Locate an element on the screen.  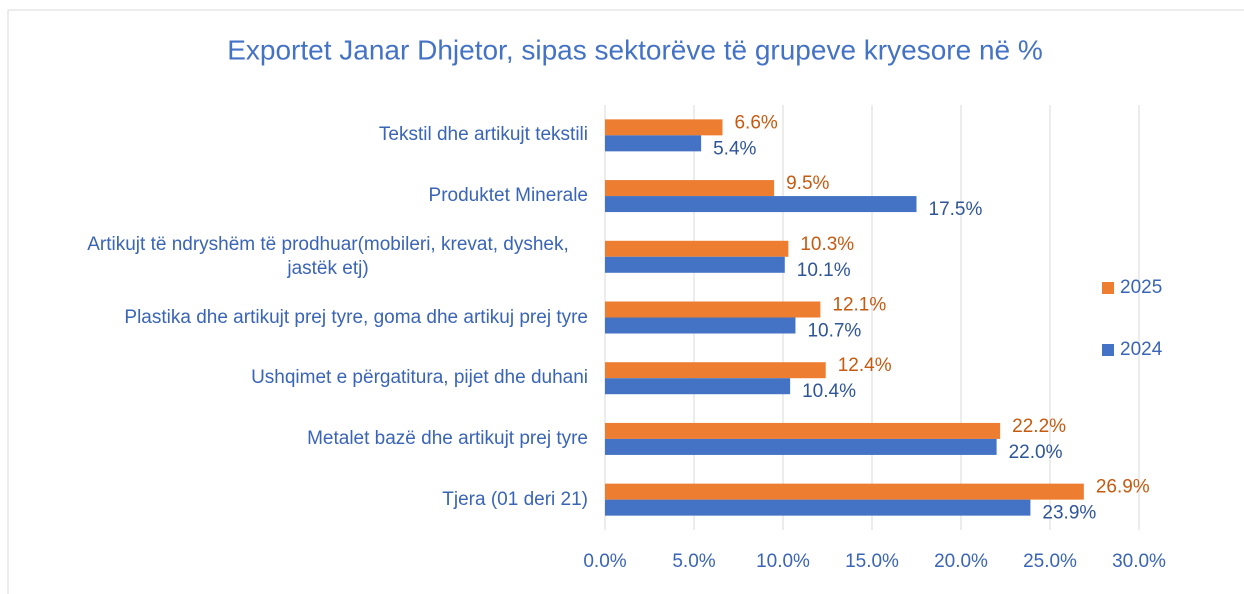
data-label: 23.9% is located at coordinates (1069, 513).